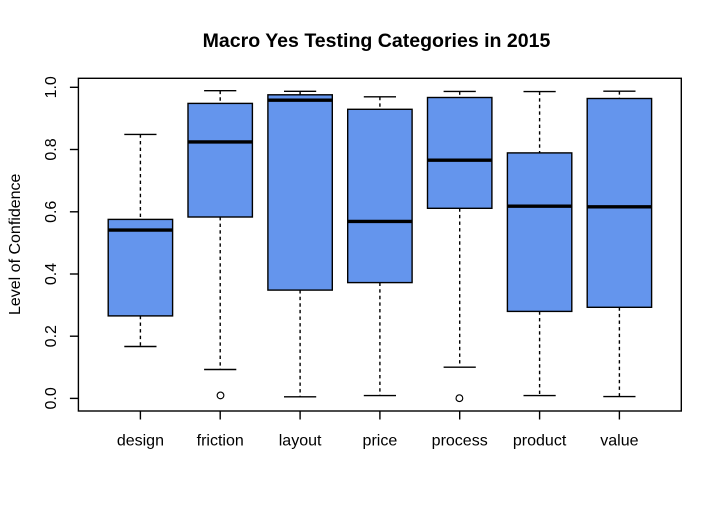 Image resolution: width=722 pixels, height=509 pixels. I want to click on svg-text: 0.8, so click(51, 149).